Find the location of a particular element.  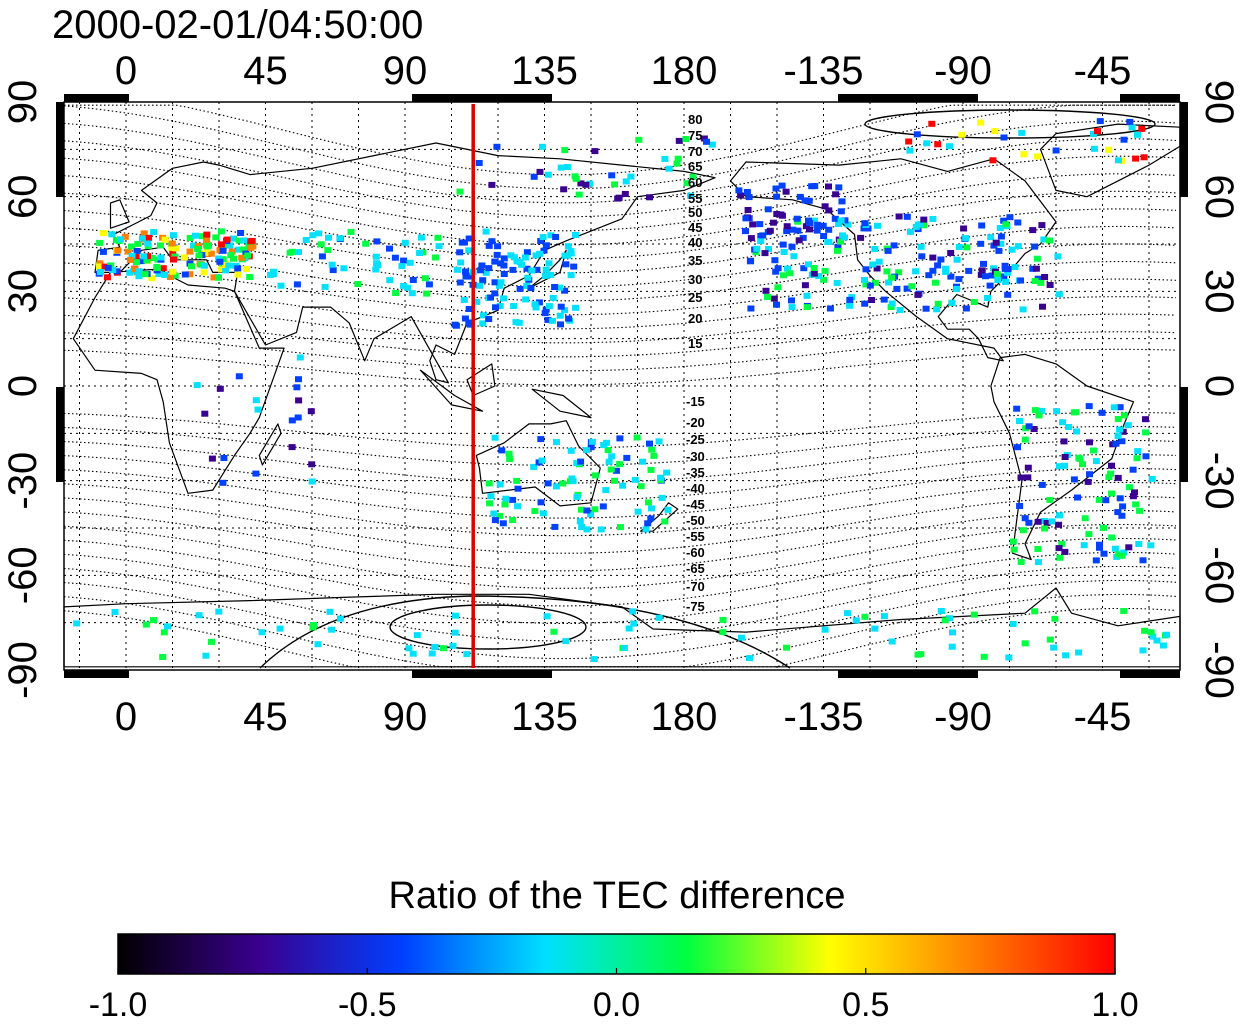

dip-label: -35 is located at coordinates (695, 472).